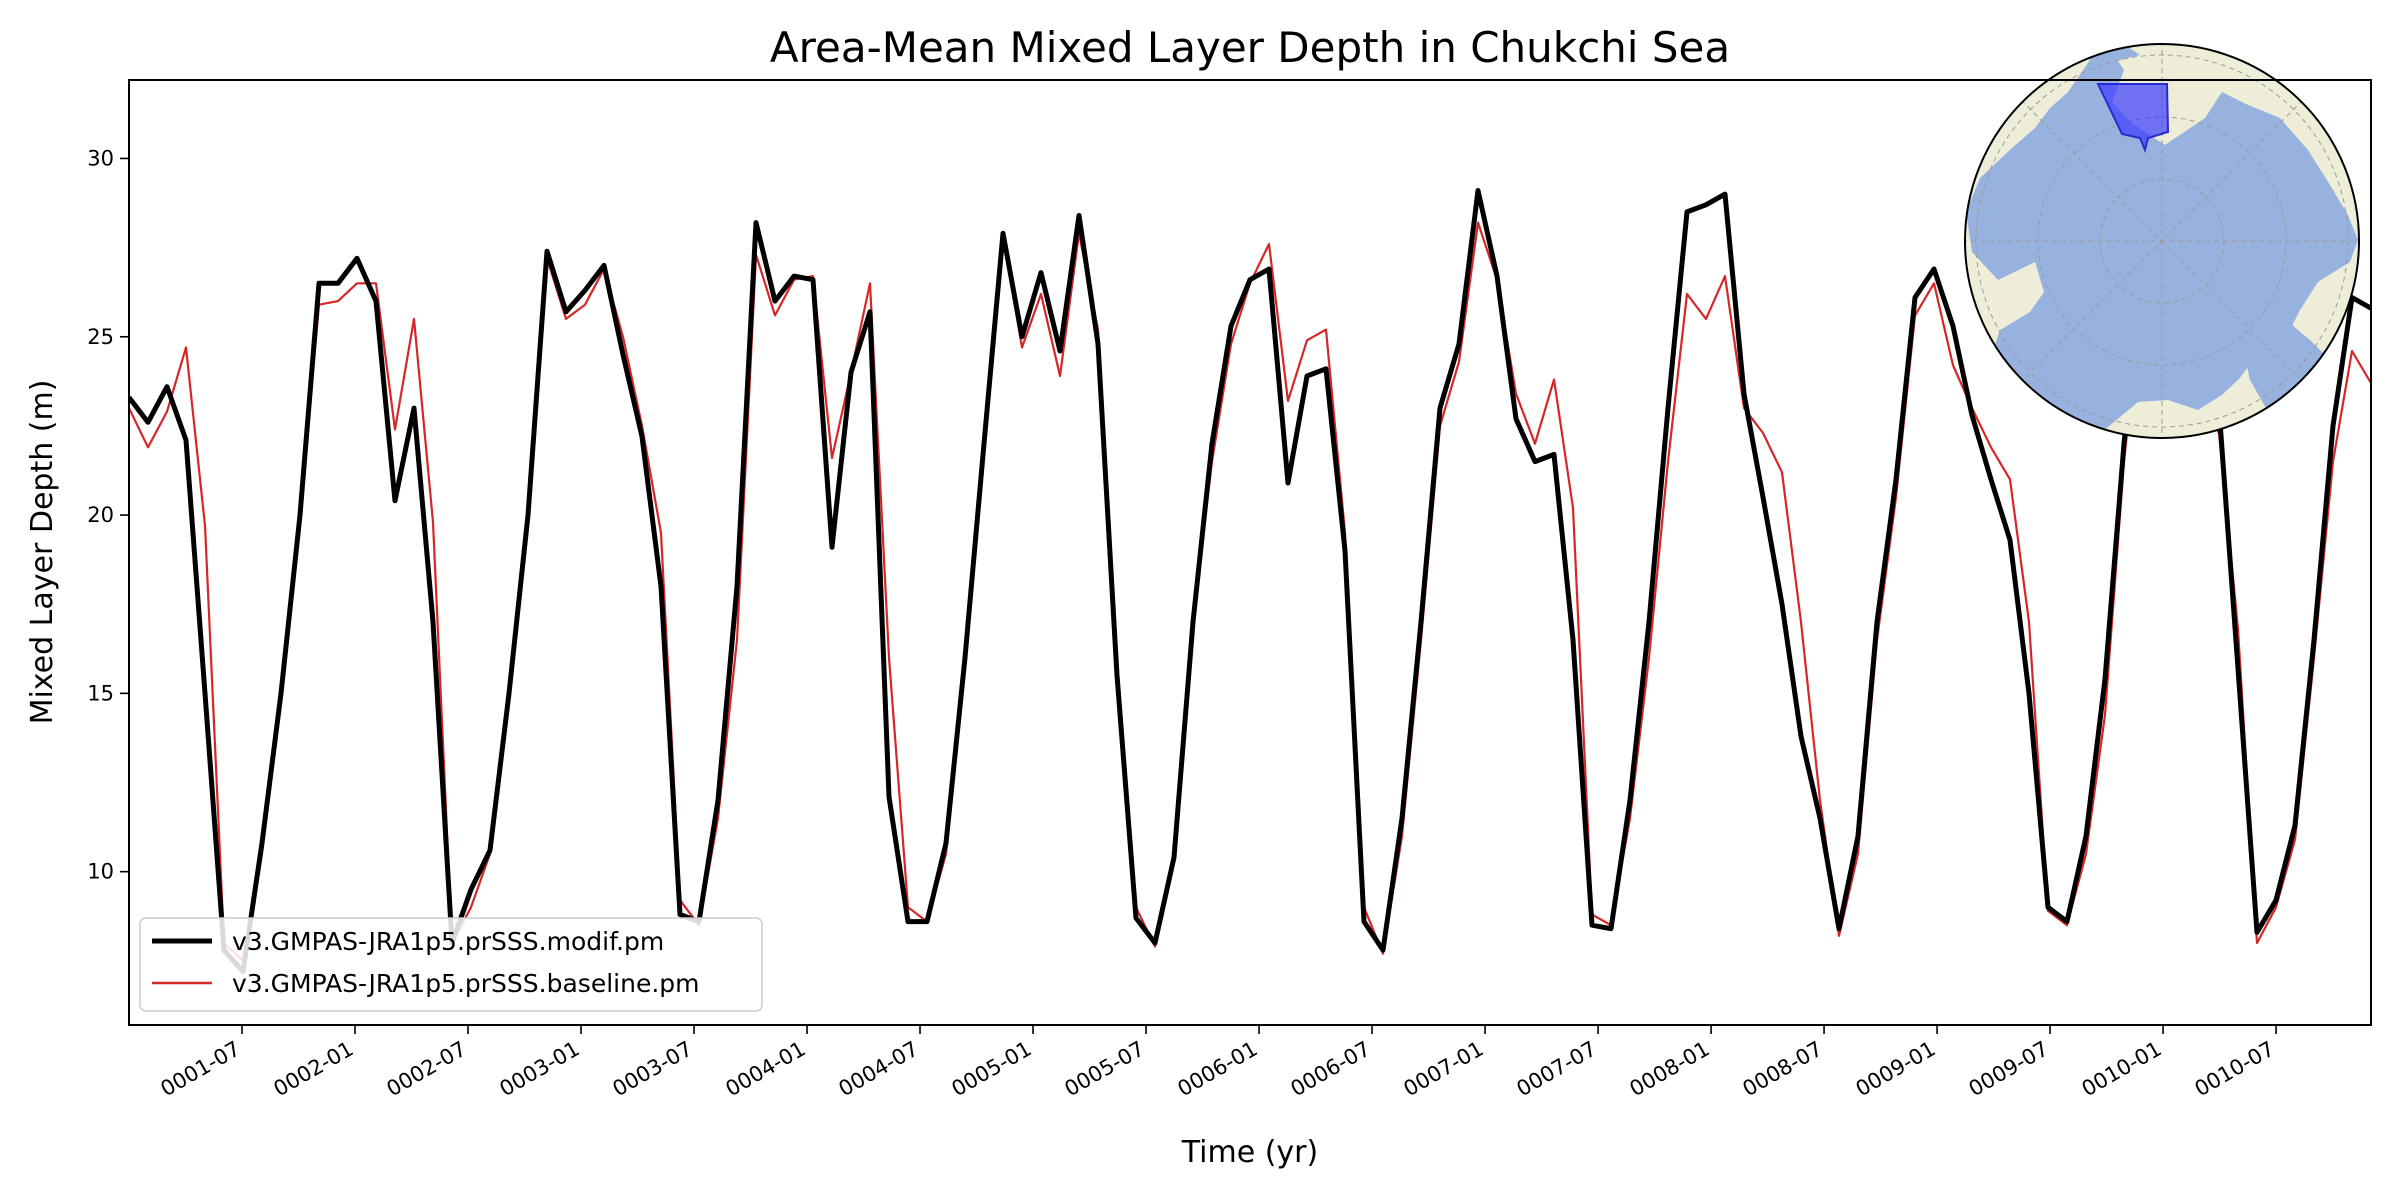 Image resolution: width=2400 pixels, height=1200 pixels. I want to click on chukchi-sea-region, so click(2133, 118).